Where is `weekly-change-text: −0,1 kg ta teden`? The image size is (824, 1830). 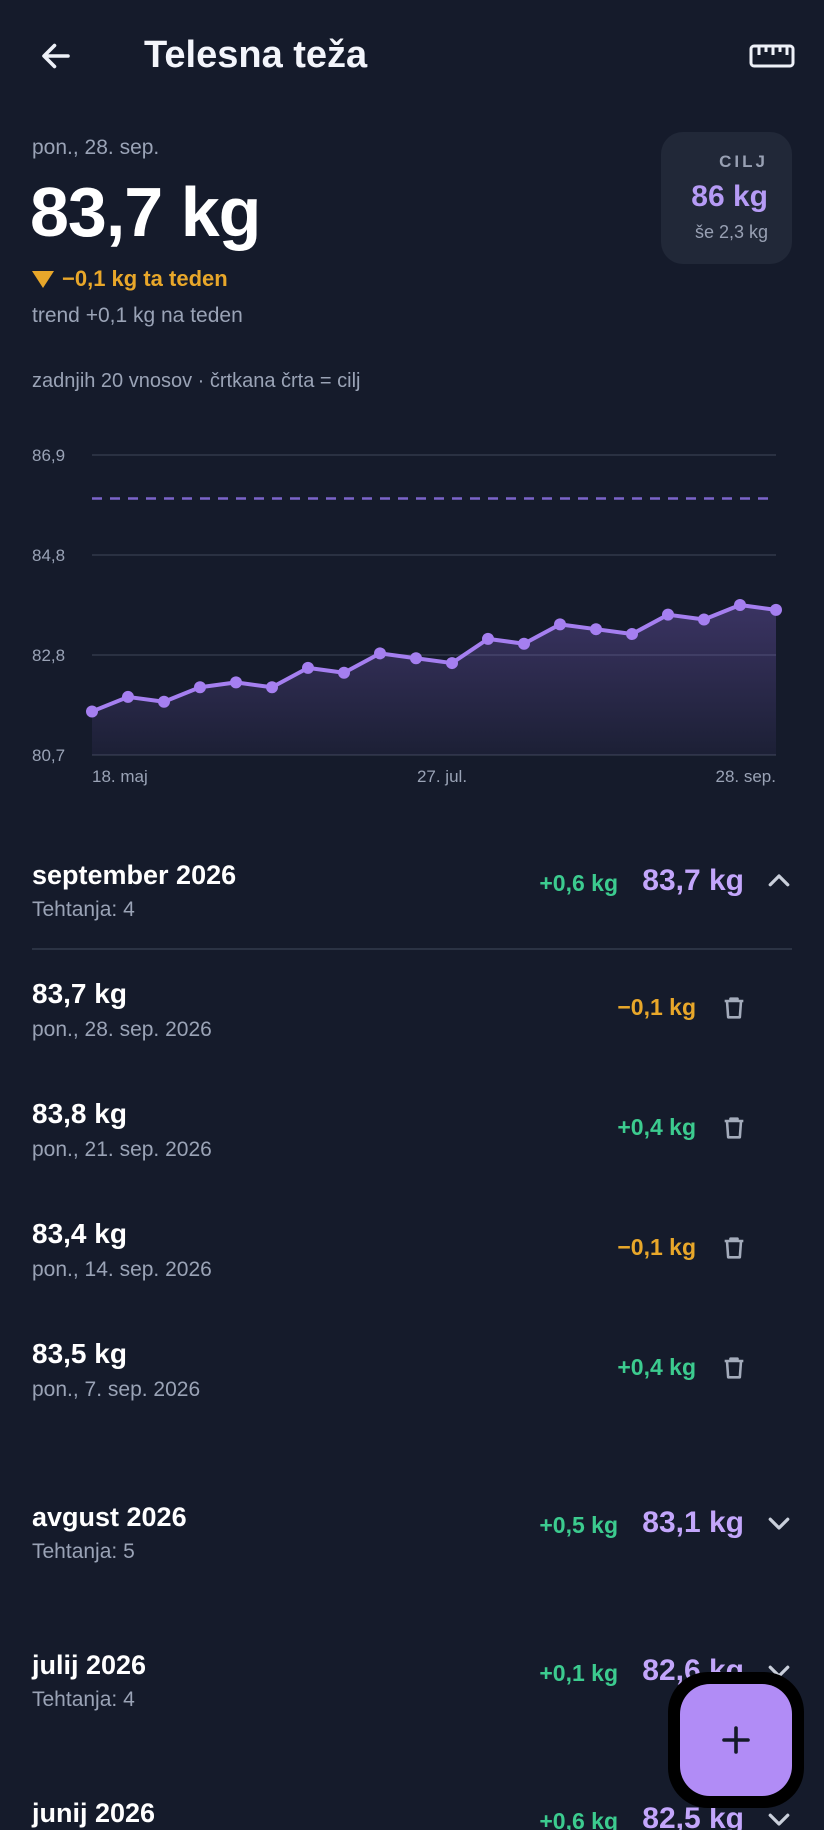 weekly-change-text: −0,1 kg ta teden is located at coordinates (145, 278).